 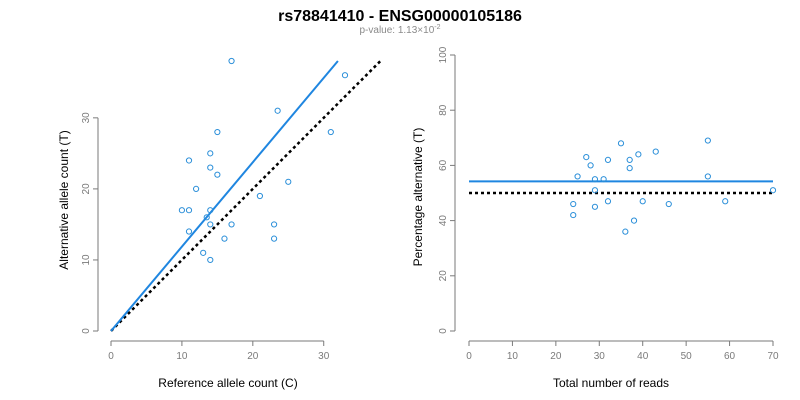 What do you see at coordinates (86, 118) in the screenshot?
I see `y-tick-label: 30` at bounding box center [86, 118].